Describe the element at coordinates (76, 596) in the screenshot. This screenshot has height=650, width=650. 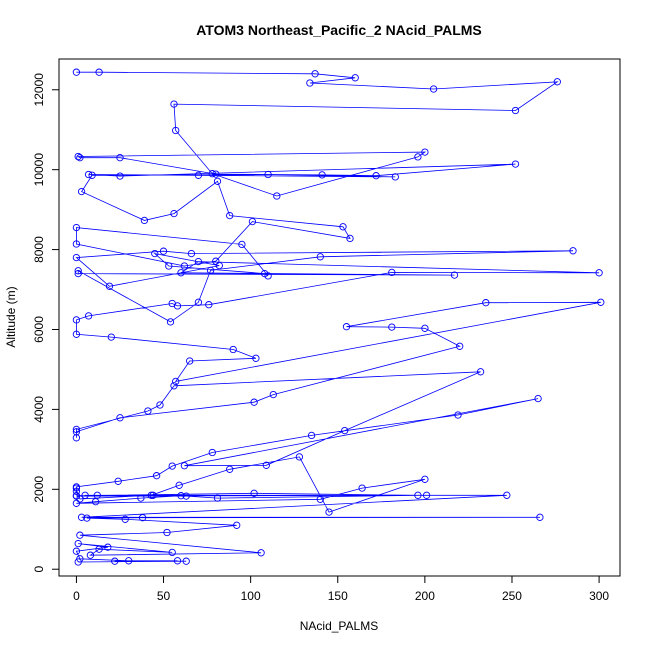
I see `x-tick-label: 0` at that location.